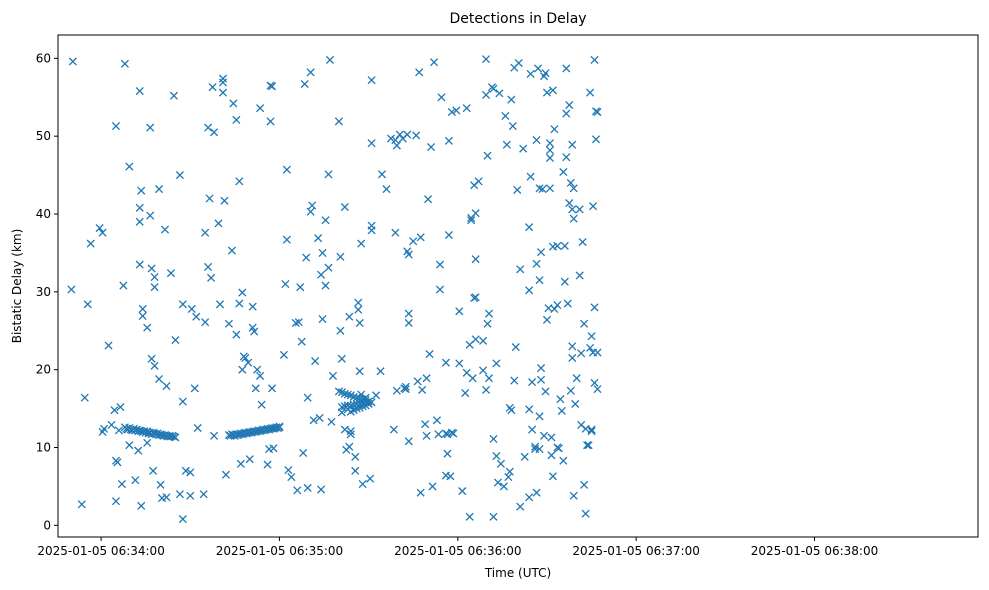  I want to click on y-tick-label: 20, so click(43, 370).